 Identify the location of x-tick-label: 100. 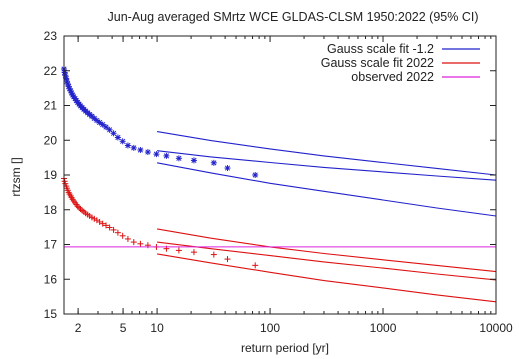
(270, 328).